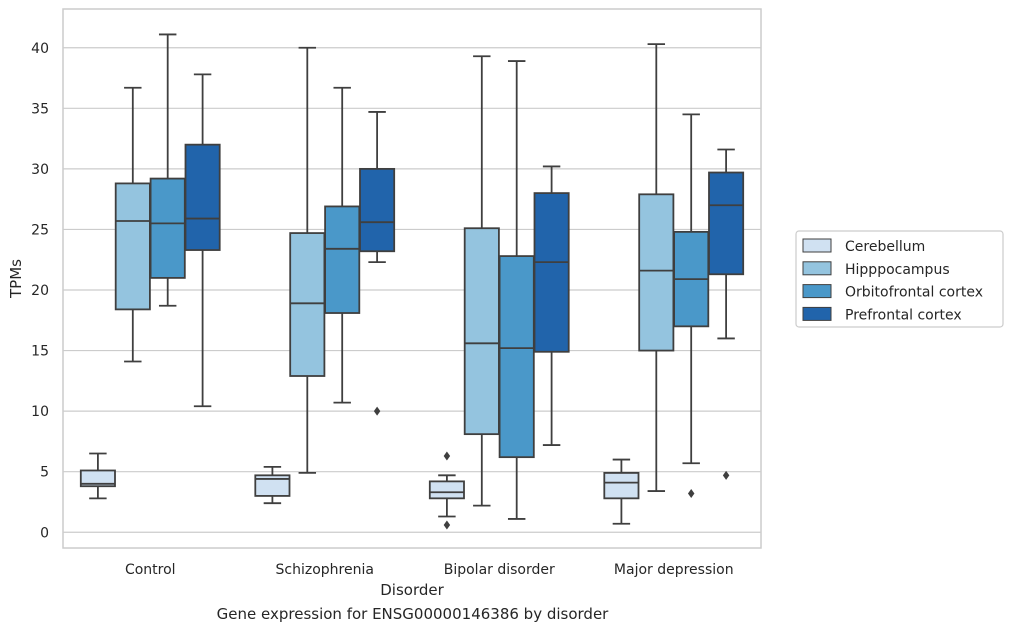  Describe the element at coordinates (44, 473) in the screenshot. I see `y-tick-label: 5` at that location.